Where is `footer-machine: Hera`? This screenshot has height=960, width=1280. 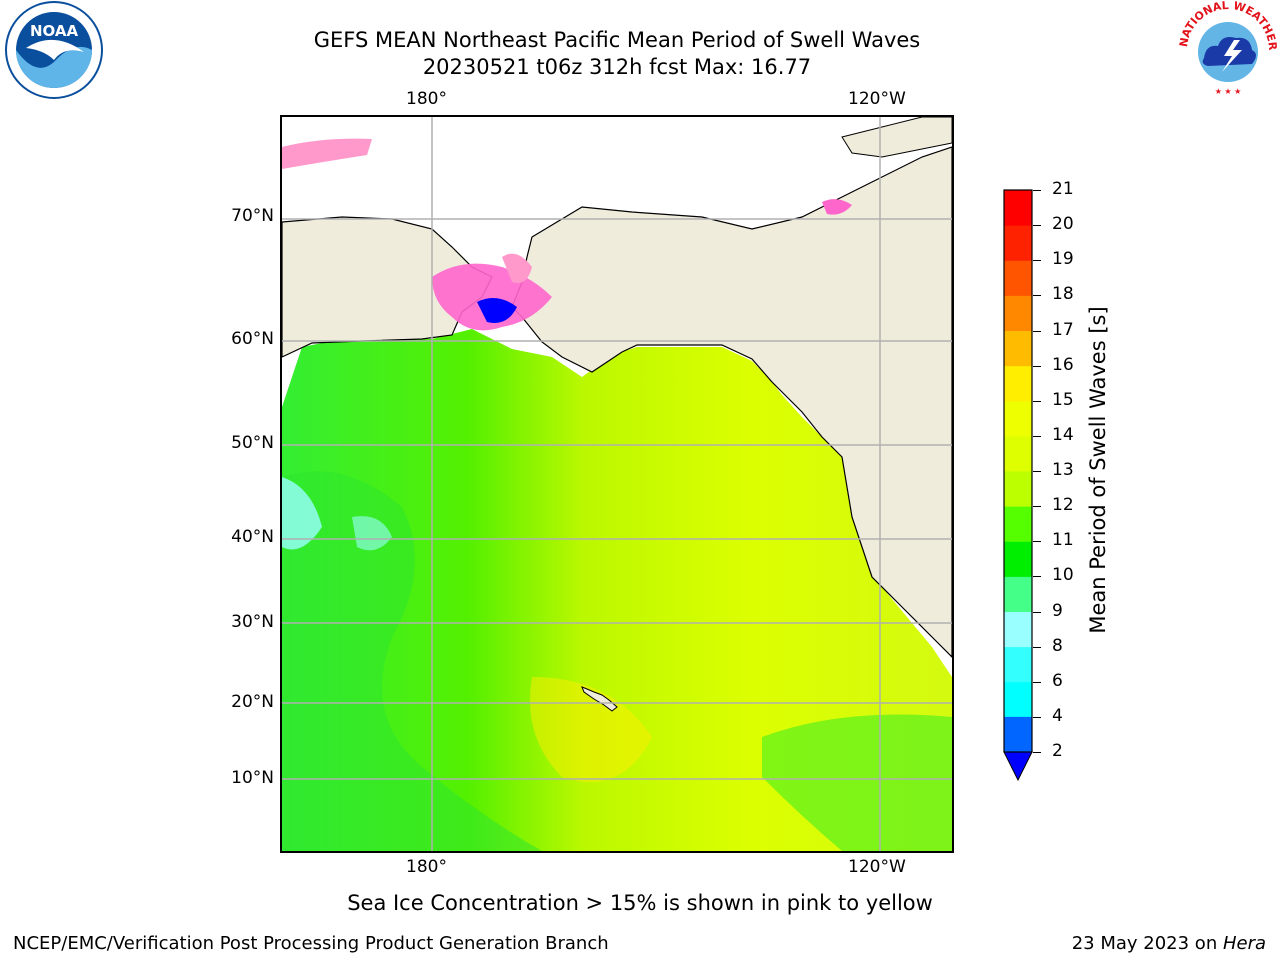 footer-machine: Hera is located at coordinates (1244, 943).